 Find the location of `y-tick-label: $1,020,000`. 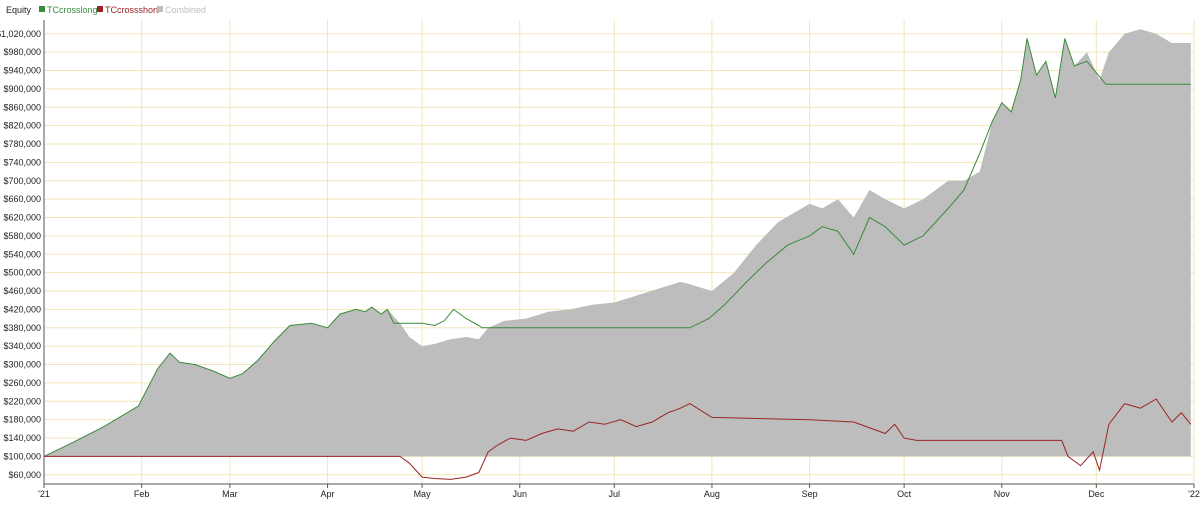

y-tick-label: $1,020,000 is located at coordinates (20, 34).